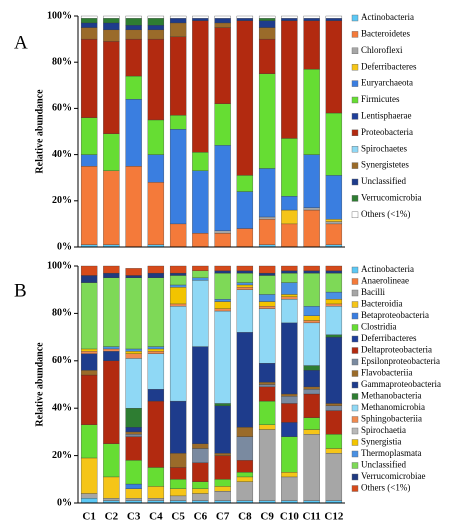  Describe the element at coordinates (395, 315) in the screenshot. I see `legend-label: Betaproteobacteria` at that location.